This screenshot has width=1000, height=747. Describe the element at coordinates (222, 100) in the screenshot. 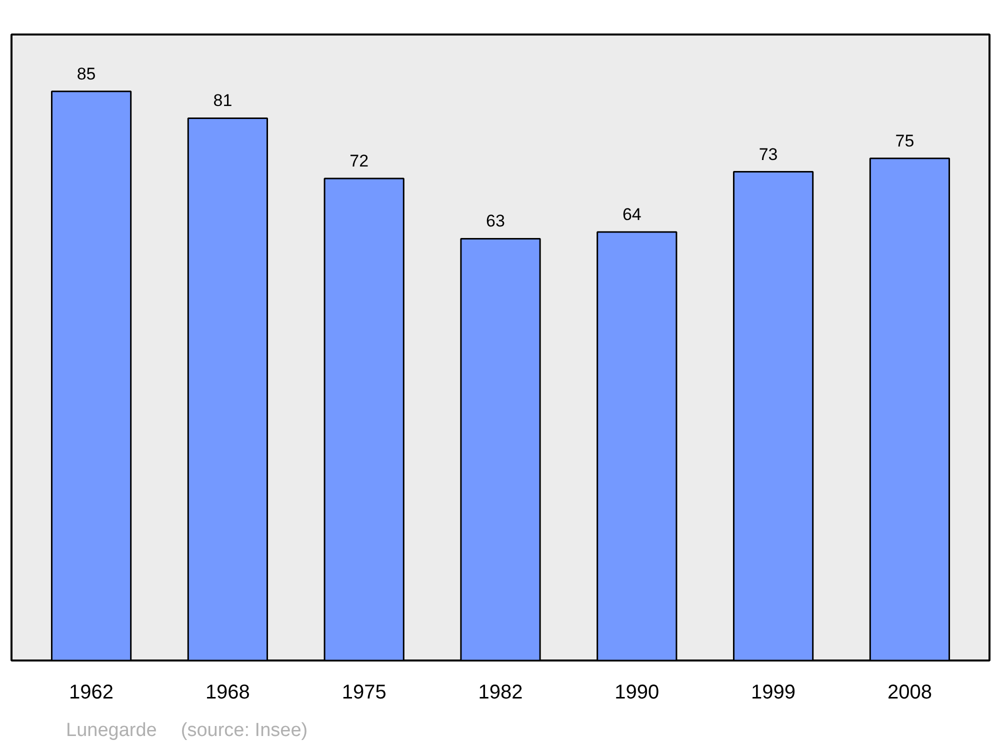

I see `data-label: 81` at that location.